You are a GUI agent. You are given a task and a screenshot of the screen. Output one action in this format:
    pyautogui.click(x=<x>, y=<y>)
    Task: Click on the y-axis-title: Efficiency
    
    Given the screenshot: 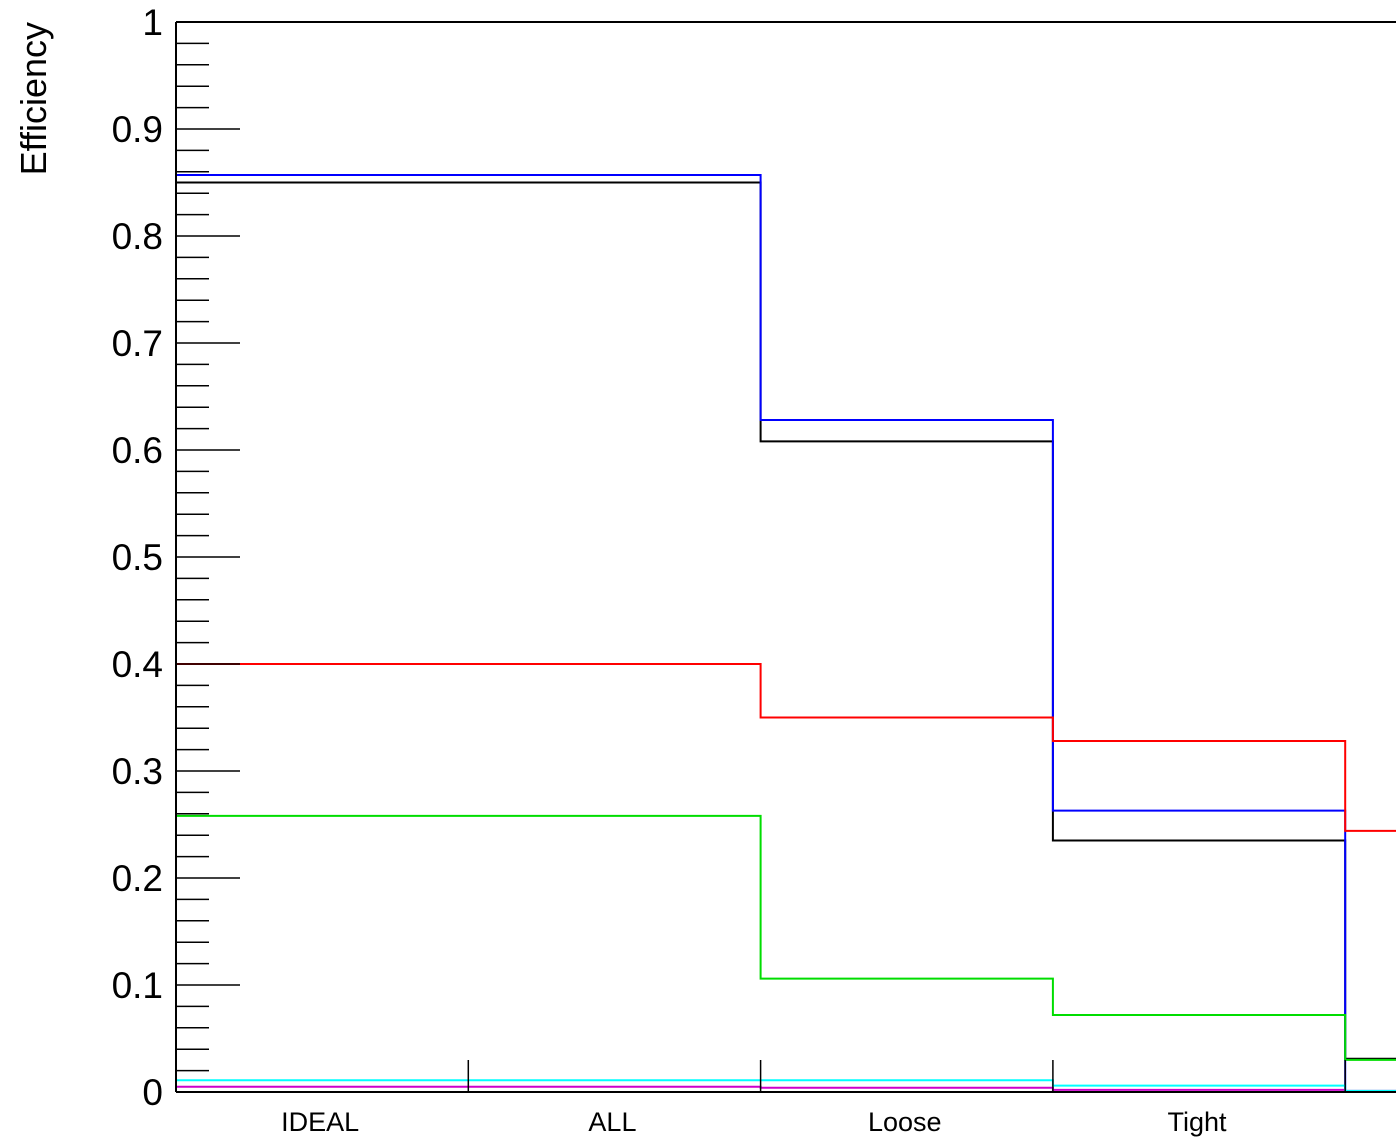 What is the action you would take?
    pyautogui.click(x=33, y=98)
    